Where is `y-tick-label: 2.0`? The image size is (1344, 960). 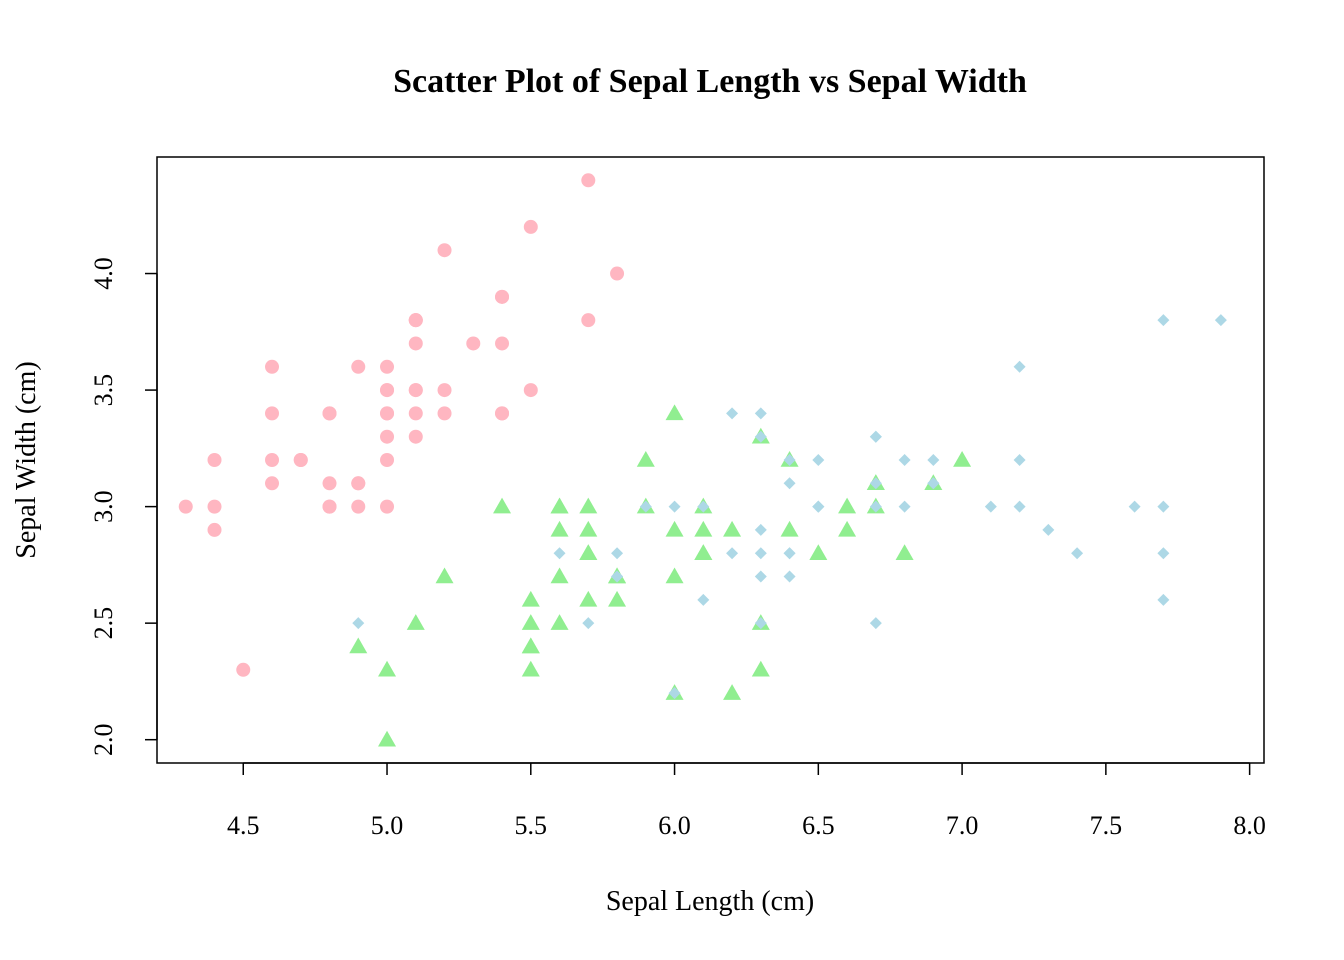
y-tick-label: 2.0 is located at coordinates (103, 739).